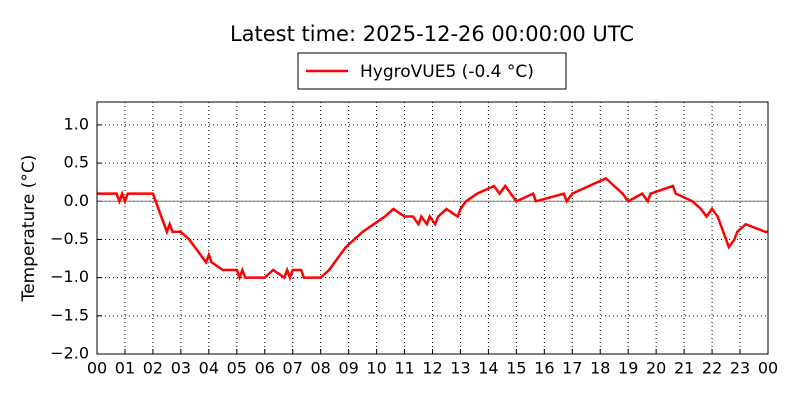  What do you see at coordinates (29, 229) in the screenshot?
I see `y-axis-label: Temperature (°C)` at bounding box center [29, 229].